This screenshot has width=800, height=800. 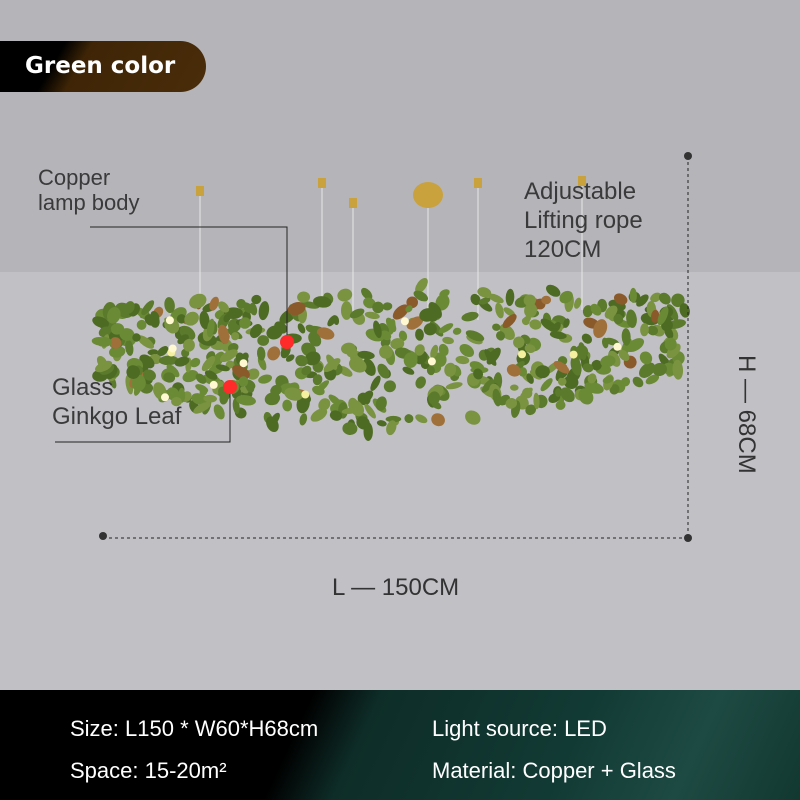 I want to click on length-dimension: L — 150CM, so click(x=396, y=587).